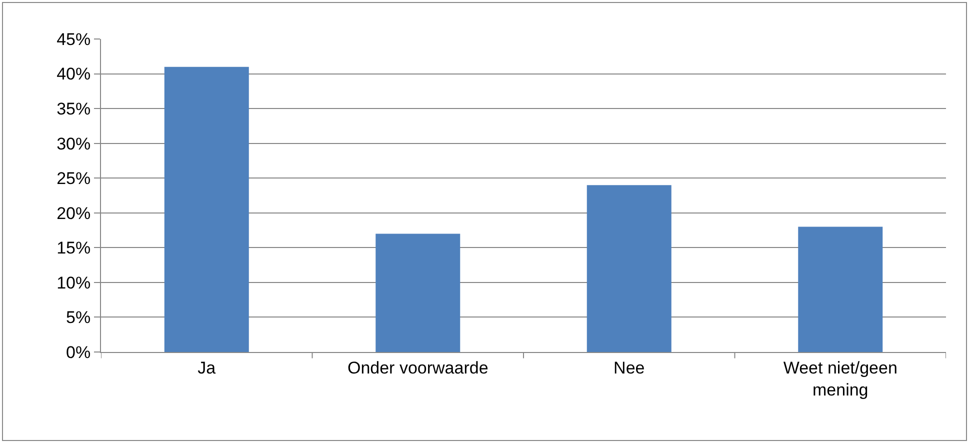  Describe the element at coordinates (73, 178) in the screenshot. I see `y-tick-label: 25%` at that location.